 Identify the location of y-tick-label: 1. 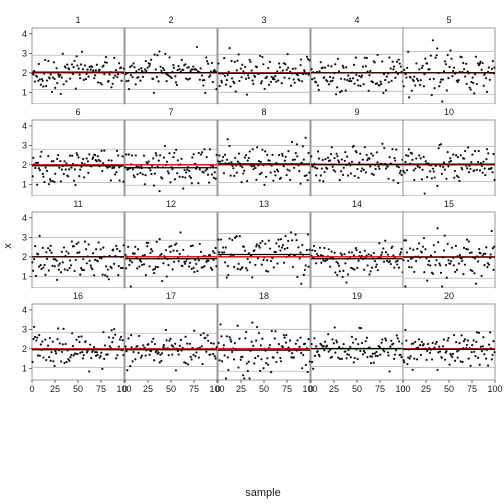
(24, 368).